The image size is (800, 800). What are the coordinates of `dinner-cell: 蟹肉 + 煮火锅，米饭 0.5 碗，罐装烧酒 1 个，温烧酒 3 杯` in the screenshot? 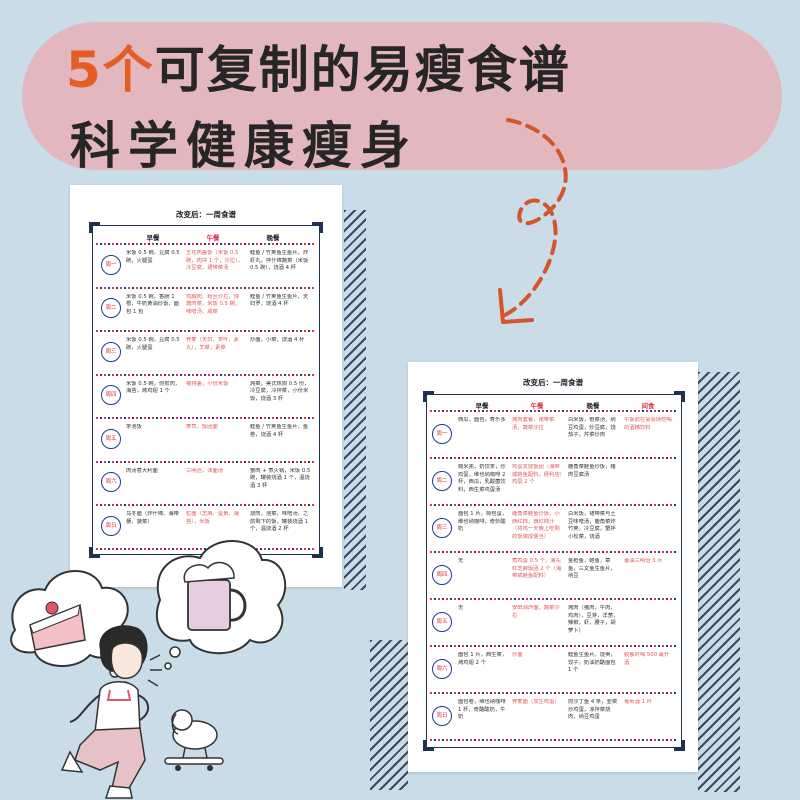 It's located at (280, 478).